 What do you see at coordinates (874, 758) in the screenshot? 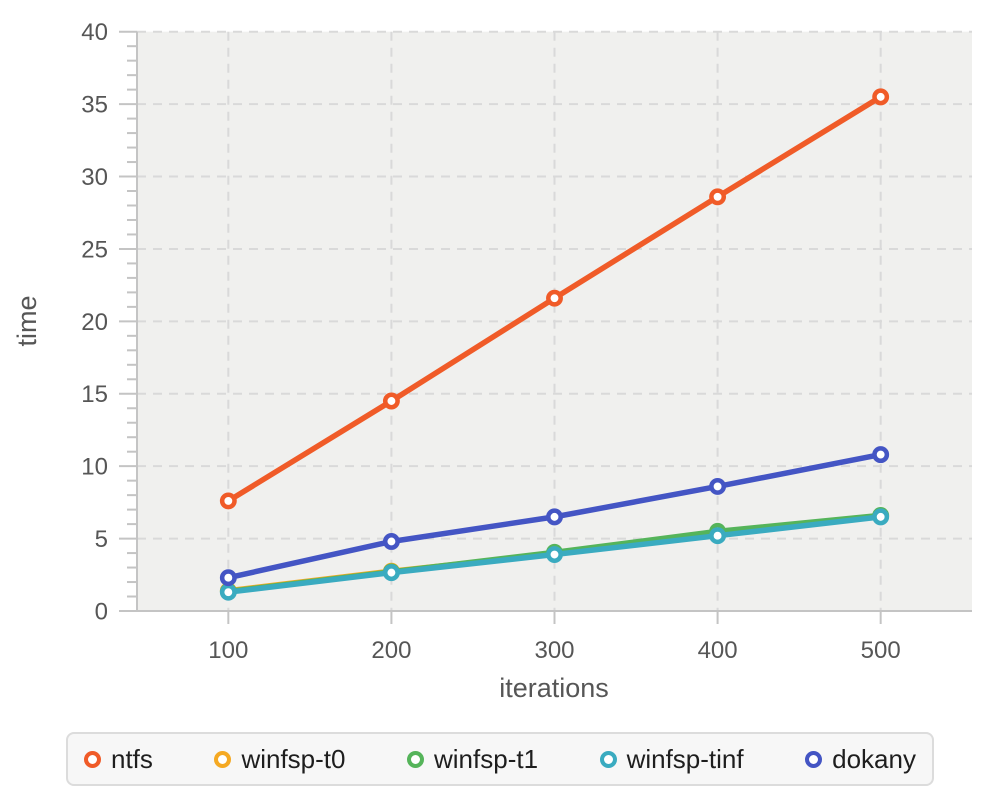
I see `legend-label-dokany: dokany` at bounding box center [874, 758].